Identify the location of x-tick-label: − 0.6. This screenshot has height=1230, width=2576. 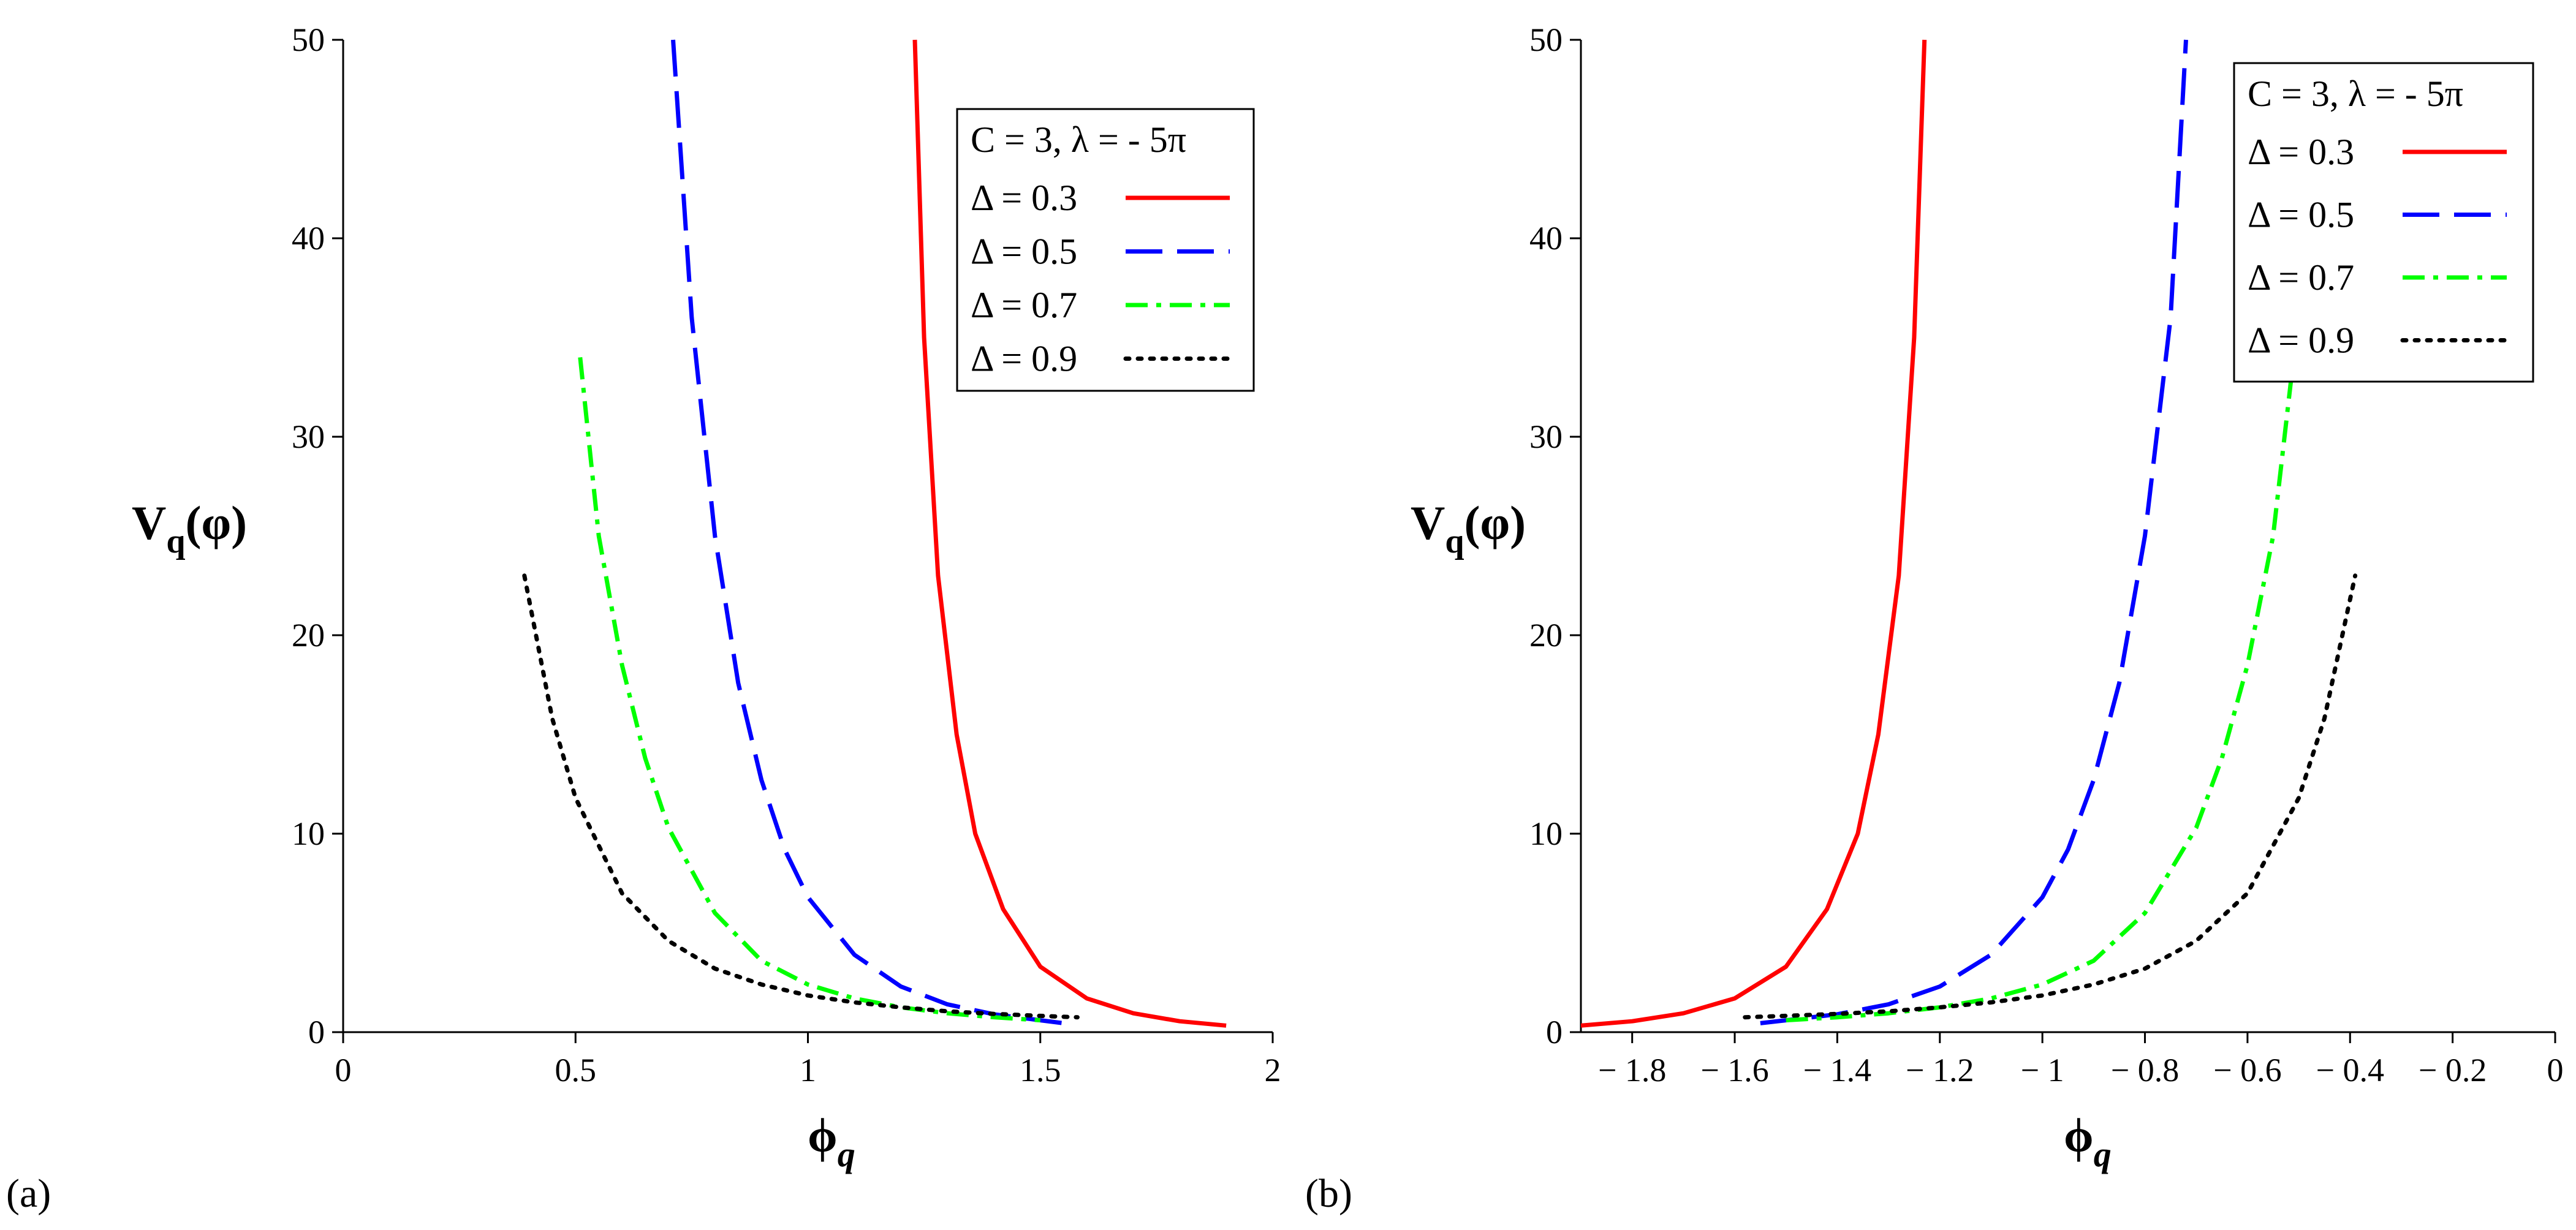
(2247, 1070).